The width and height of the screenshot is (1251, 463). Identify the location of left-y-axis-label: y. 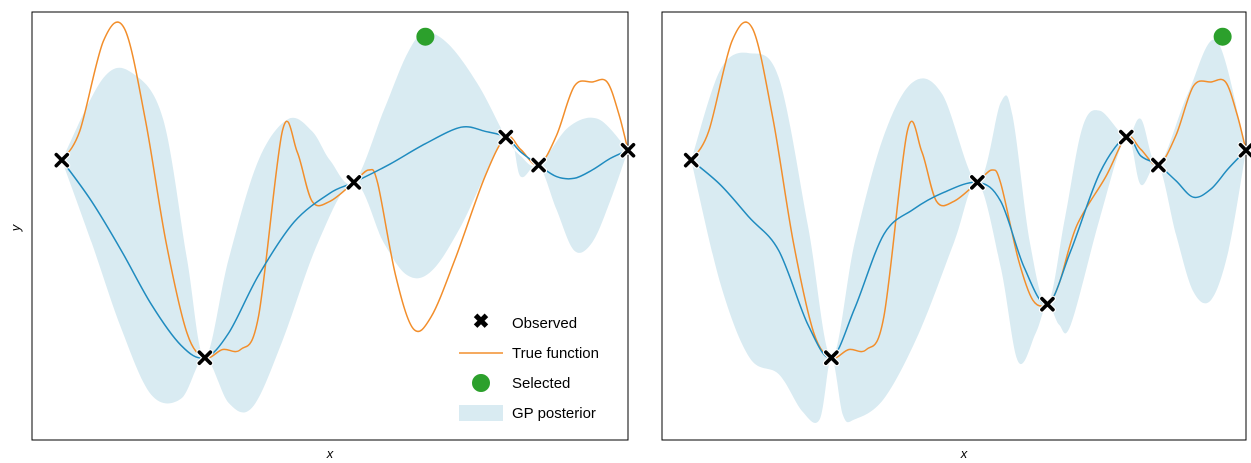
(15, 227).